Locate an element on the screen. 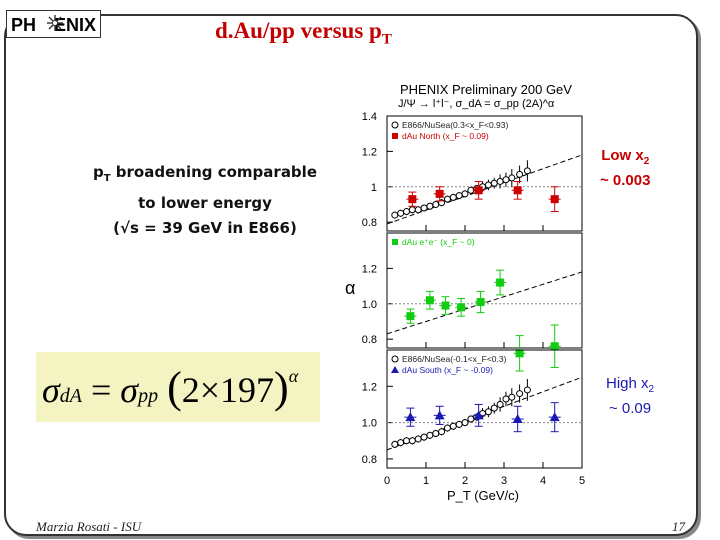  page-number: 17 is located at coordinates (678, 526).